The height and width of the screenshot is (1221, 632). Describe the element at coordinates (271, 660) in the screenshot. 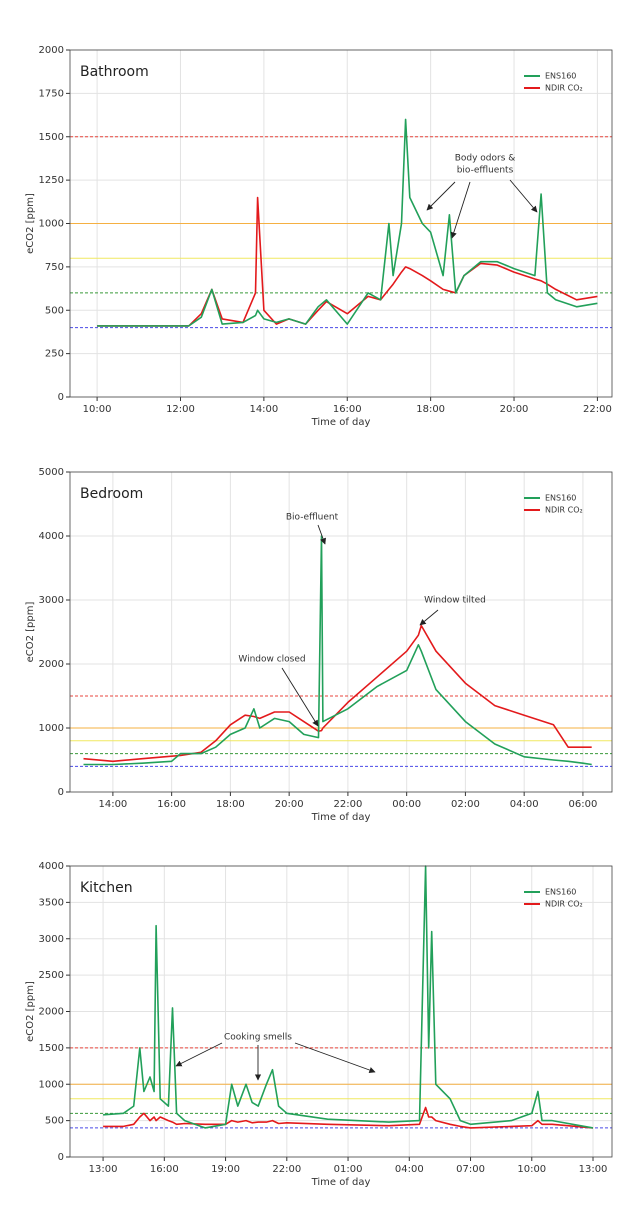

I see `annotation: Window closed` at that location.